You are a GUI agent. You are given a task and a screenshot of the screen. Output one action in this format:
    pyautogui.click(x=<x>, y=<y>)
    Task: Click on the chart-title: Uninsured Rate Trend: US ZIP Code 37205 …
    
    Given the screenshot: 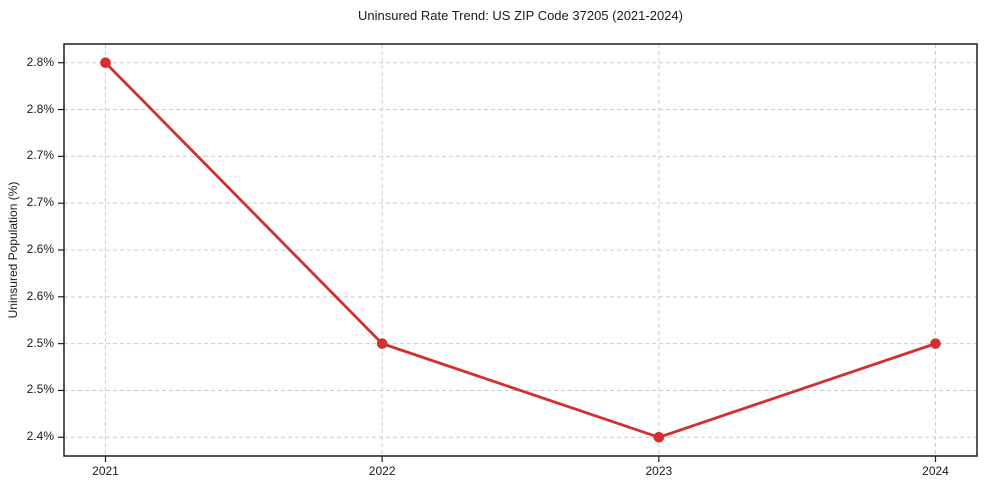 What is the action you would take?
    pyautogui.click(x=520, y=15)
    